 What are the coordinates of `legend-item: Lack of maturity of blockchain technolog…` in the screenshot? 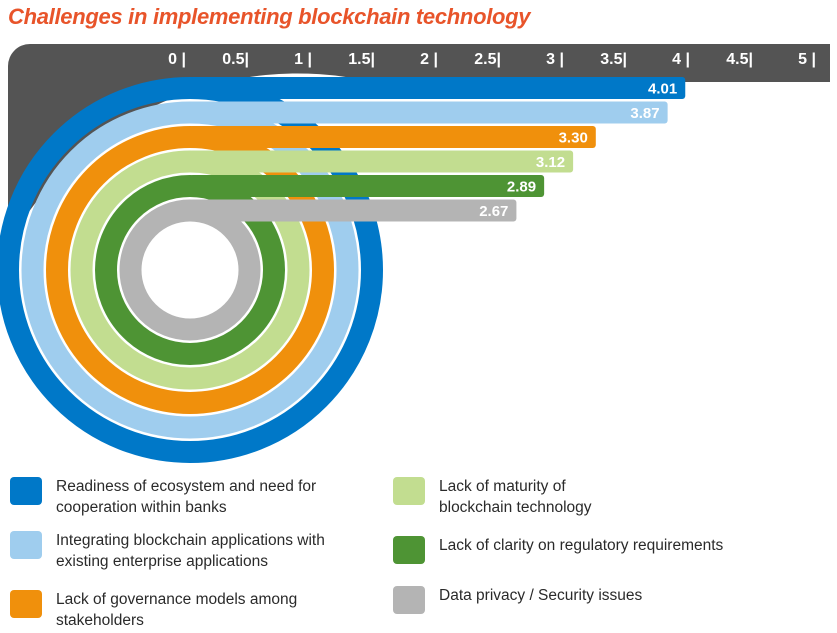 It's located at (492, 497).